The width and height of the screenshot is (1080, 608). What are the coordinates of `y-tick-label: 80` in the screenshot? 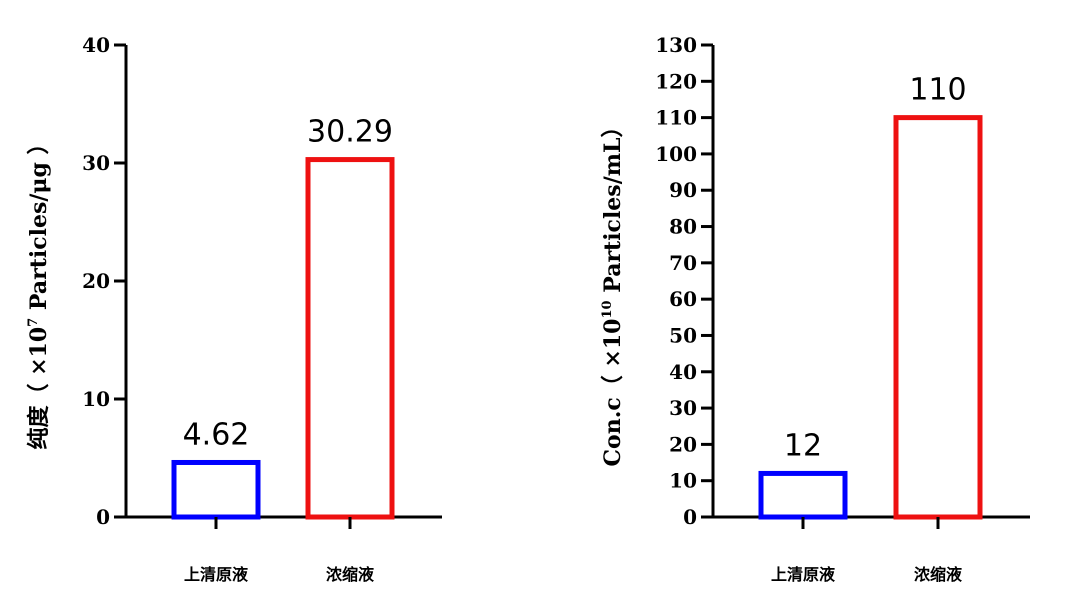 It's located at (683, 227).